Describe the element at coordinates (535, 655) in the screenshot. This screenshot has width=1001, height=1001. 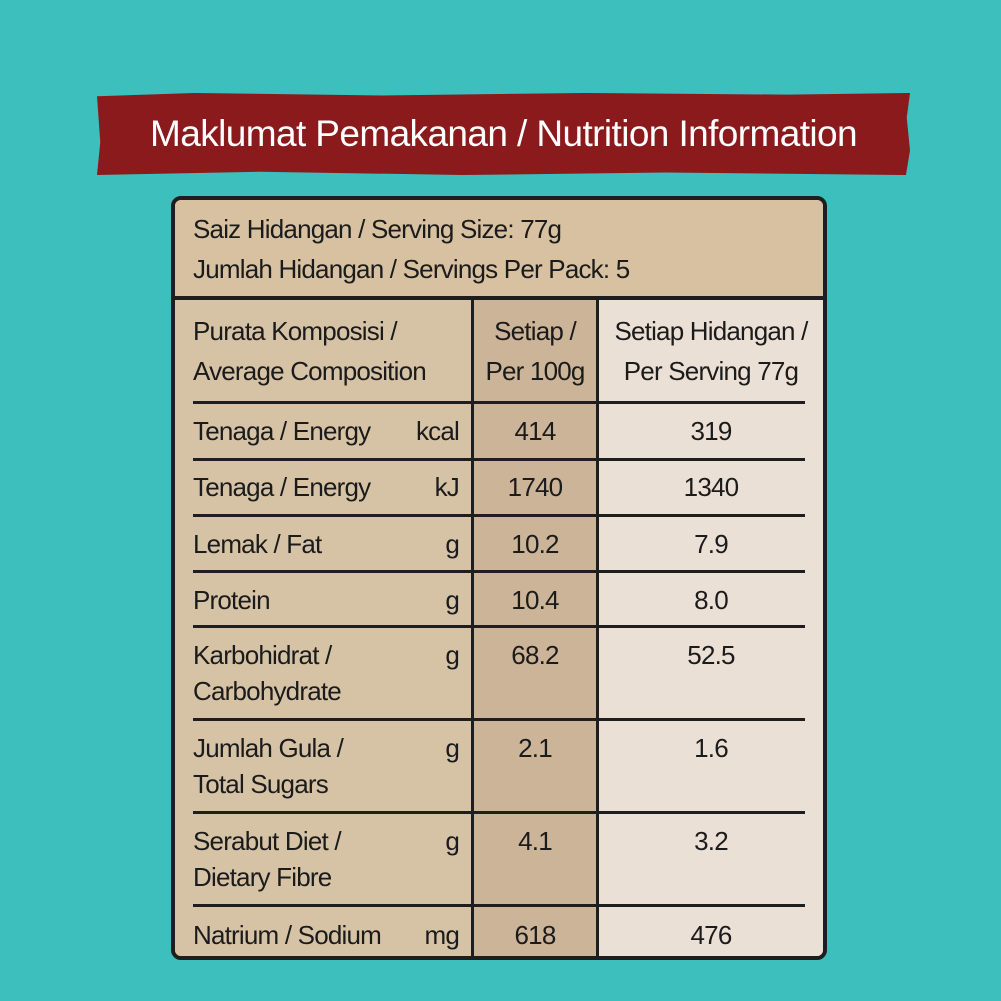
I see `table-row-per100: 68.2` at that location.